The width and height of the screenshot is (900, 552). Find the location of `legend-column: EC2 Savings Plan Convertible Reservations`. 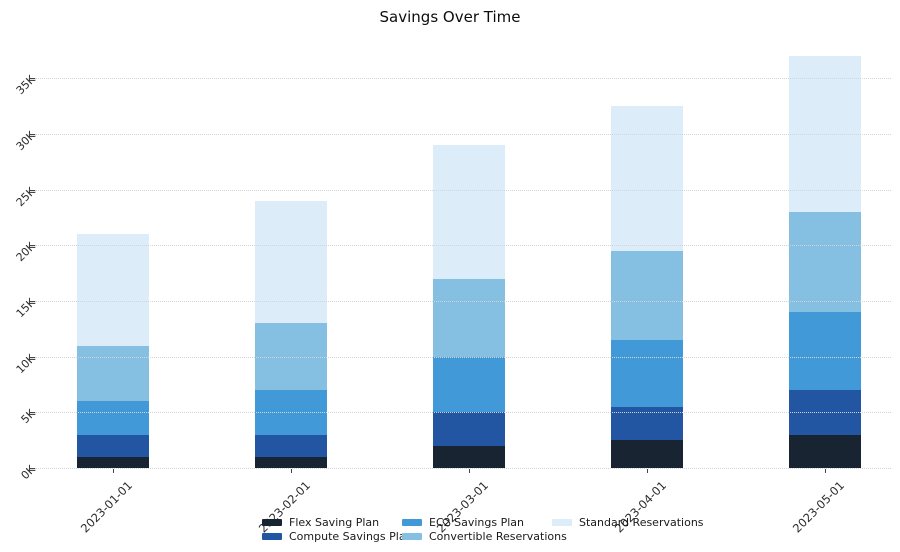

legend-column: EC2 Savings Plan Convertible Reservations is located at coordinates (484, 530).